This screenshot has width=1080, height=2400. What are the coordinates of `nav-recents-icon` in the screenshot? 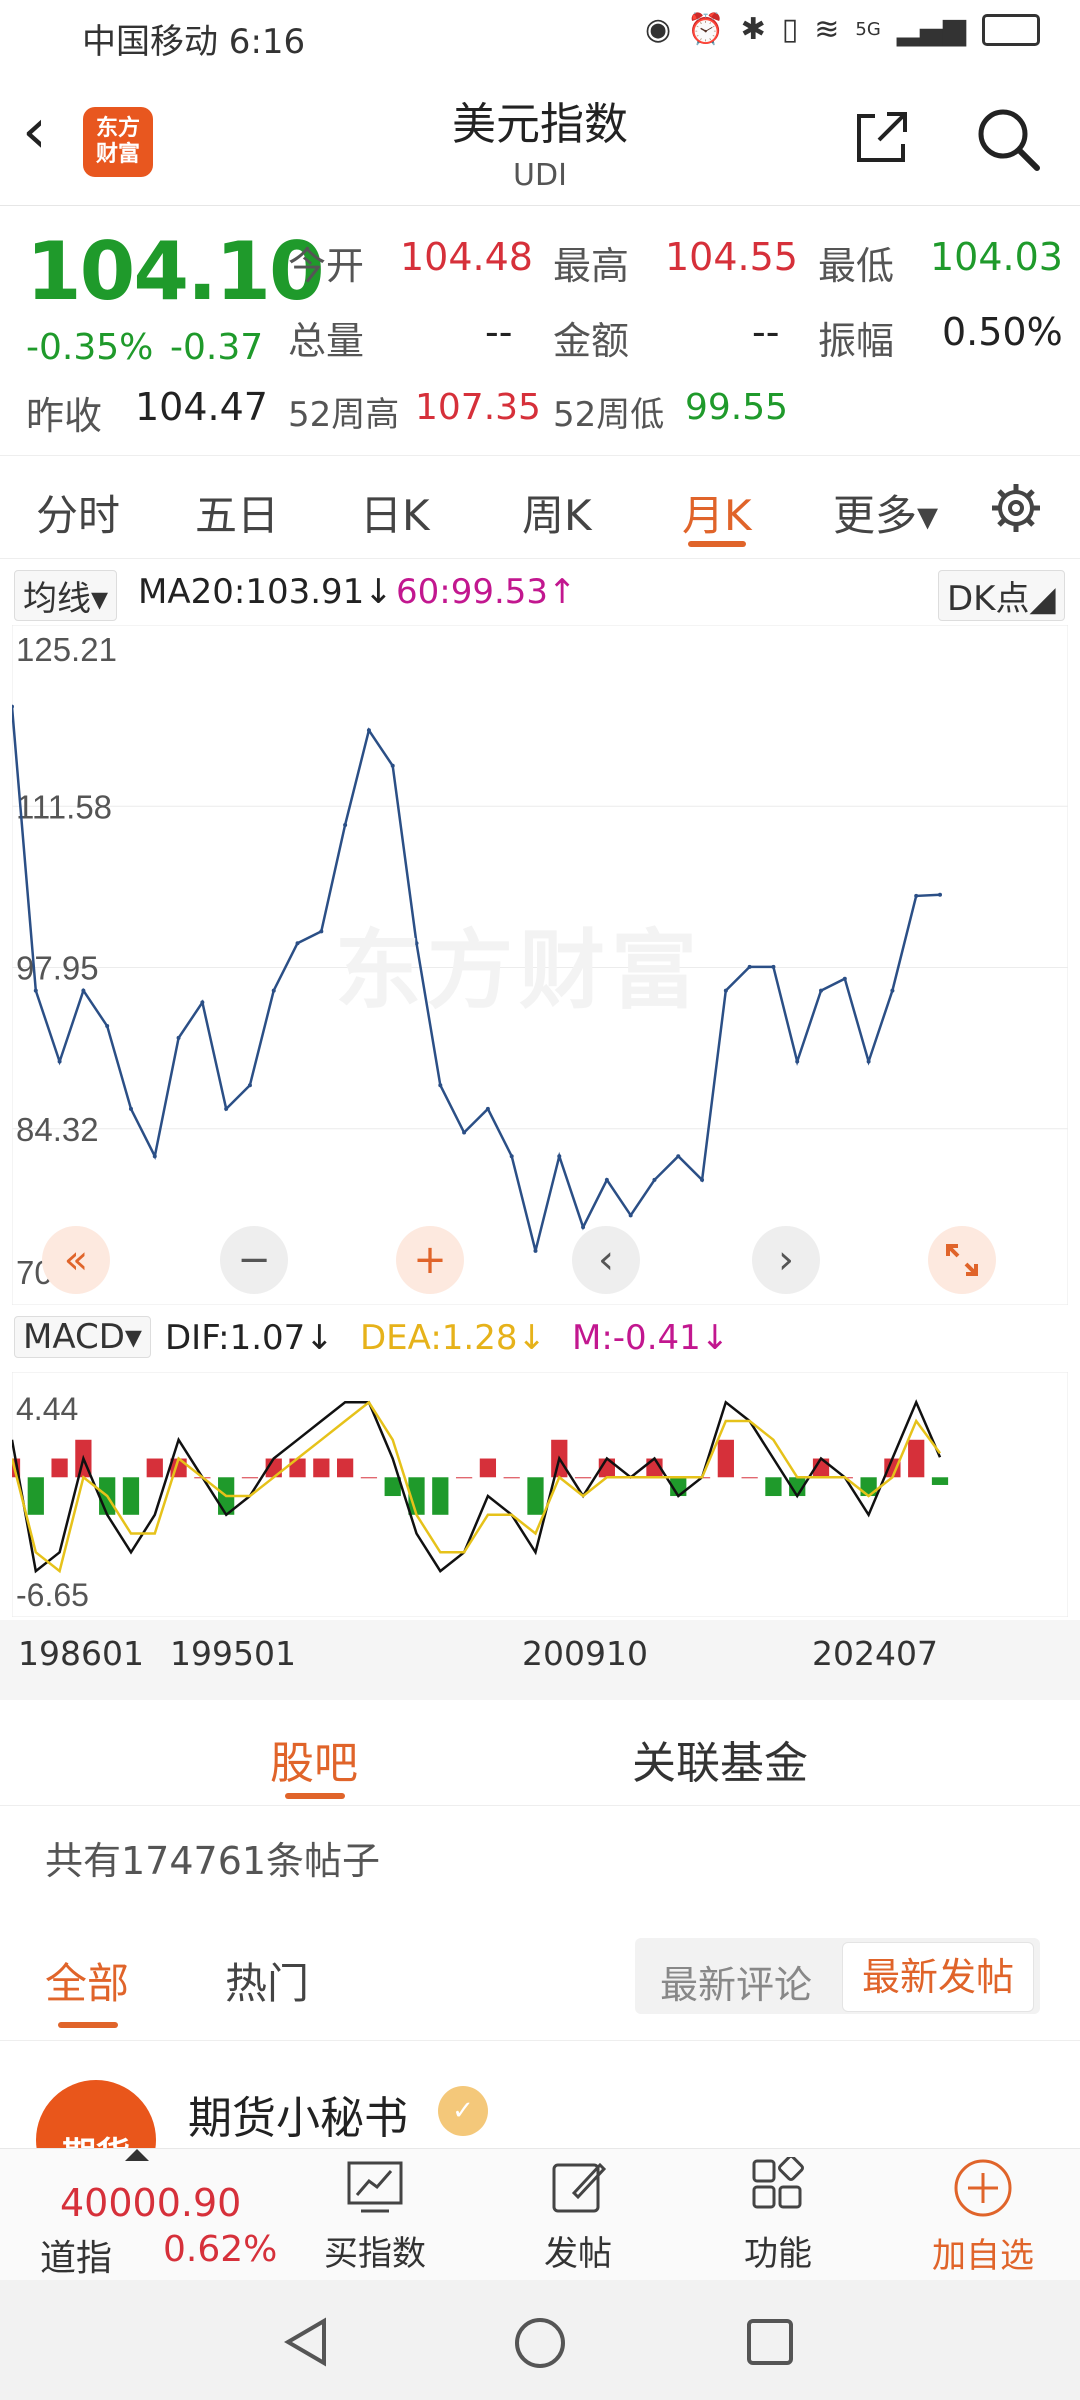 It's located at (770, 2342).